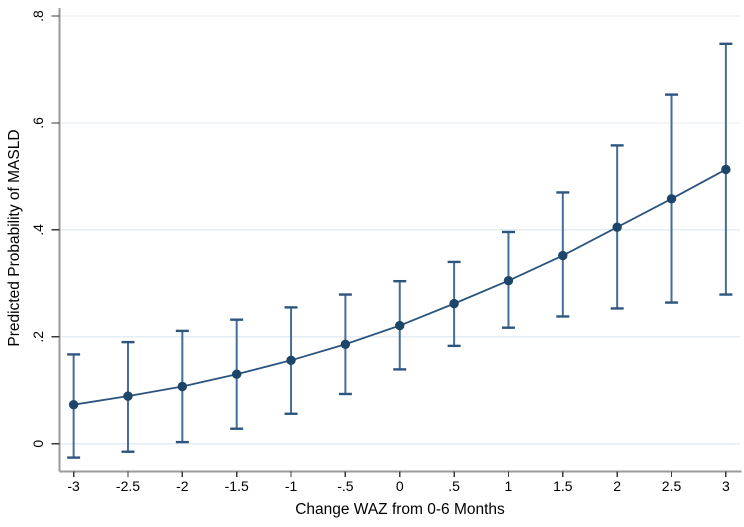  Describe the element at coordinates (563, 486) in the screenshot. I see `x-tick-label: 1.5` at that location.